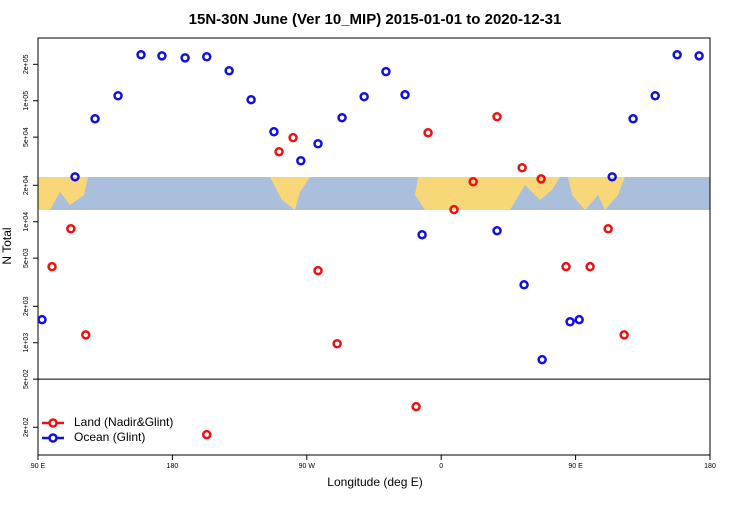  What do you see at coordinates (26, 101) in the screenshot?
I see `y-tick-label: 1e+05` at bounding box center [26, 101].